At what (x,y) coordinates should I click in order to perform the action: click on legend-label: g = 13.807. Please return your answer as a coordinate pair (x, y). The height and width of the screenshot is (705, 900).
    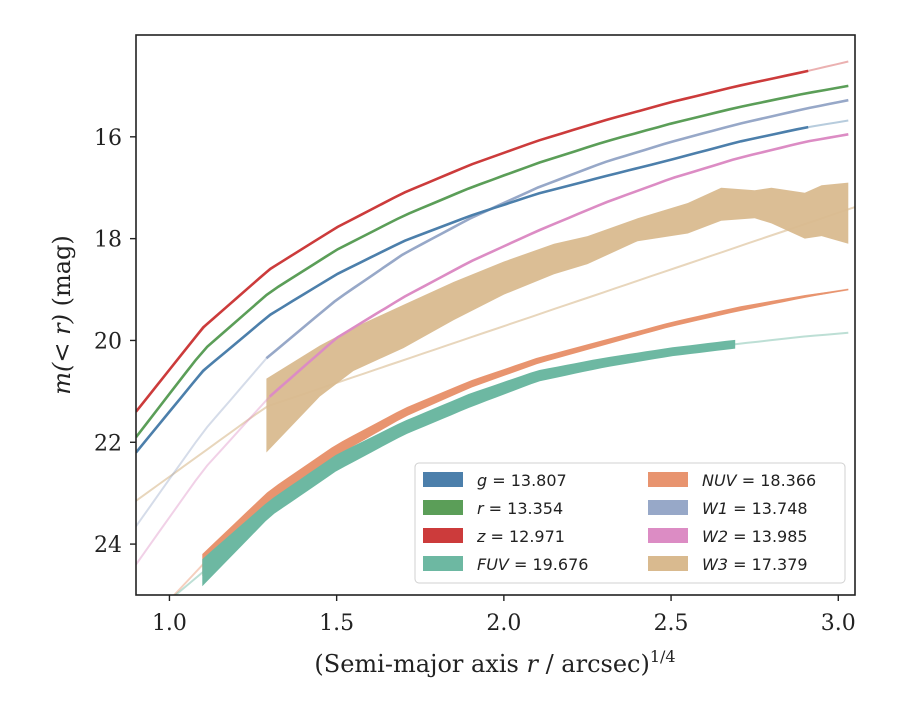
    Looking at the image, I should click on (522, 480).